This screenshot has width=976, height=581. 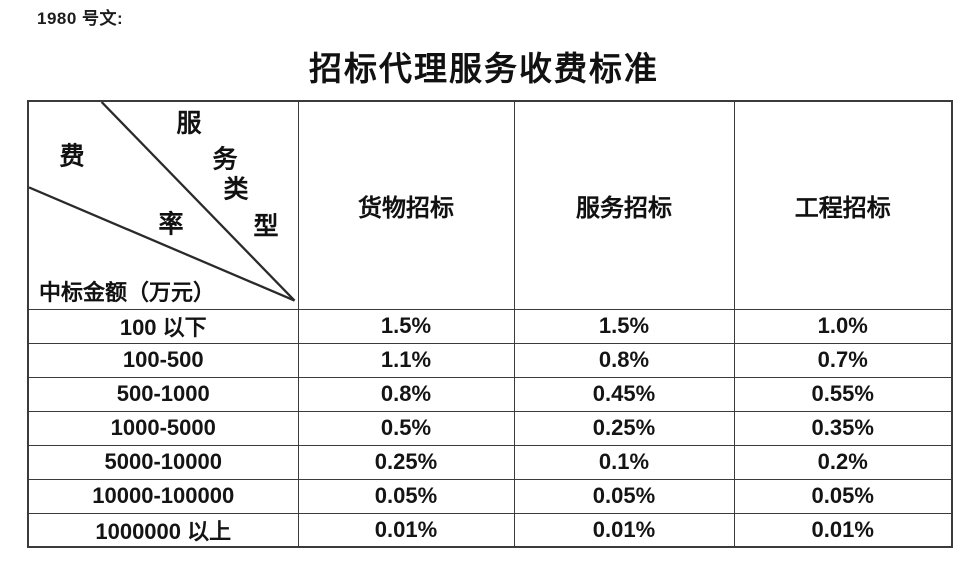 I want to click on rate-cell: 0.5%, so click(x=406, y=428).